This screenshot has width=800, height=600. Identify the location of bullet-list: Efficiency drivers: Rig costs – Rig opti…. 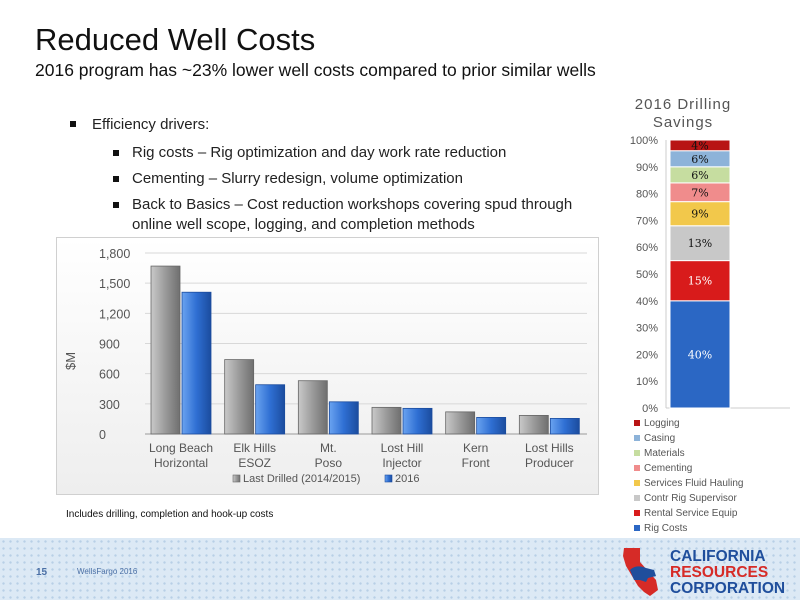
(330, 178).